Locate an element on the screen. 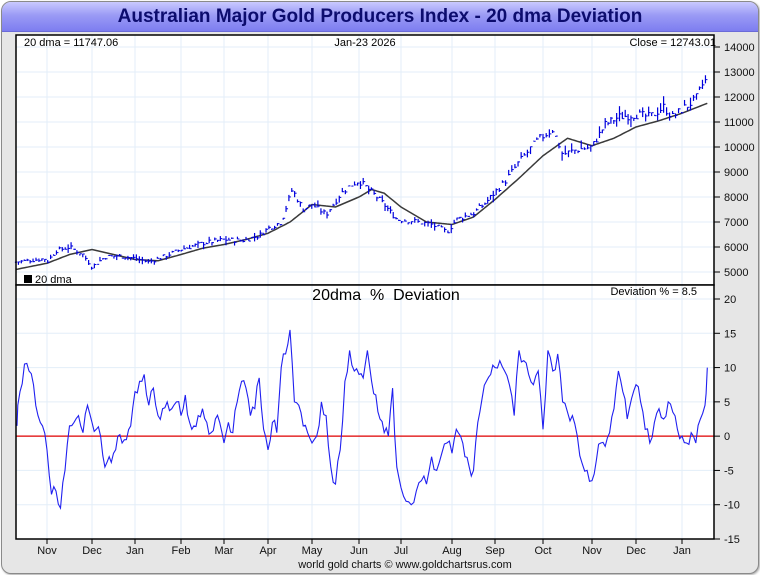 This screenshot has width=760, height=575. deviation-y-tick-label: -5 is located at coordinates (729, 471).